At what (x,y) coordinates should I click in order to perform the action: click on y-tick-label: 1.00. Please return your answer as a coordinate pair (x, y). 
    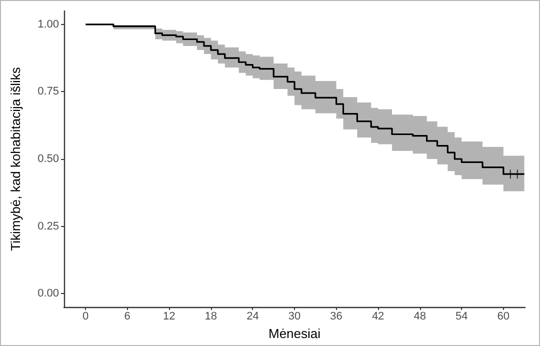
    Looking at the image, I should click on (48, 24).